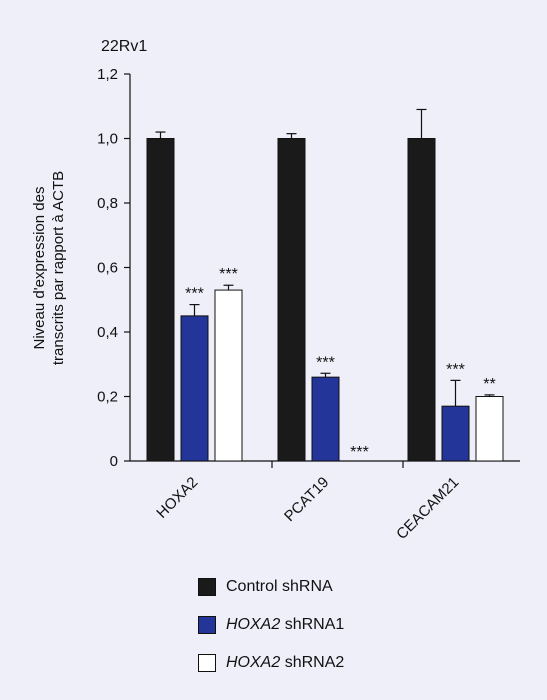  What do you see at coordinates (39, 268) in the screenshot?
I see `y-axis-label-line1: Niveau d'expression des` at bounding box center [39, 268].